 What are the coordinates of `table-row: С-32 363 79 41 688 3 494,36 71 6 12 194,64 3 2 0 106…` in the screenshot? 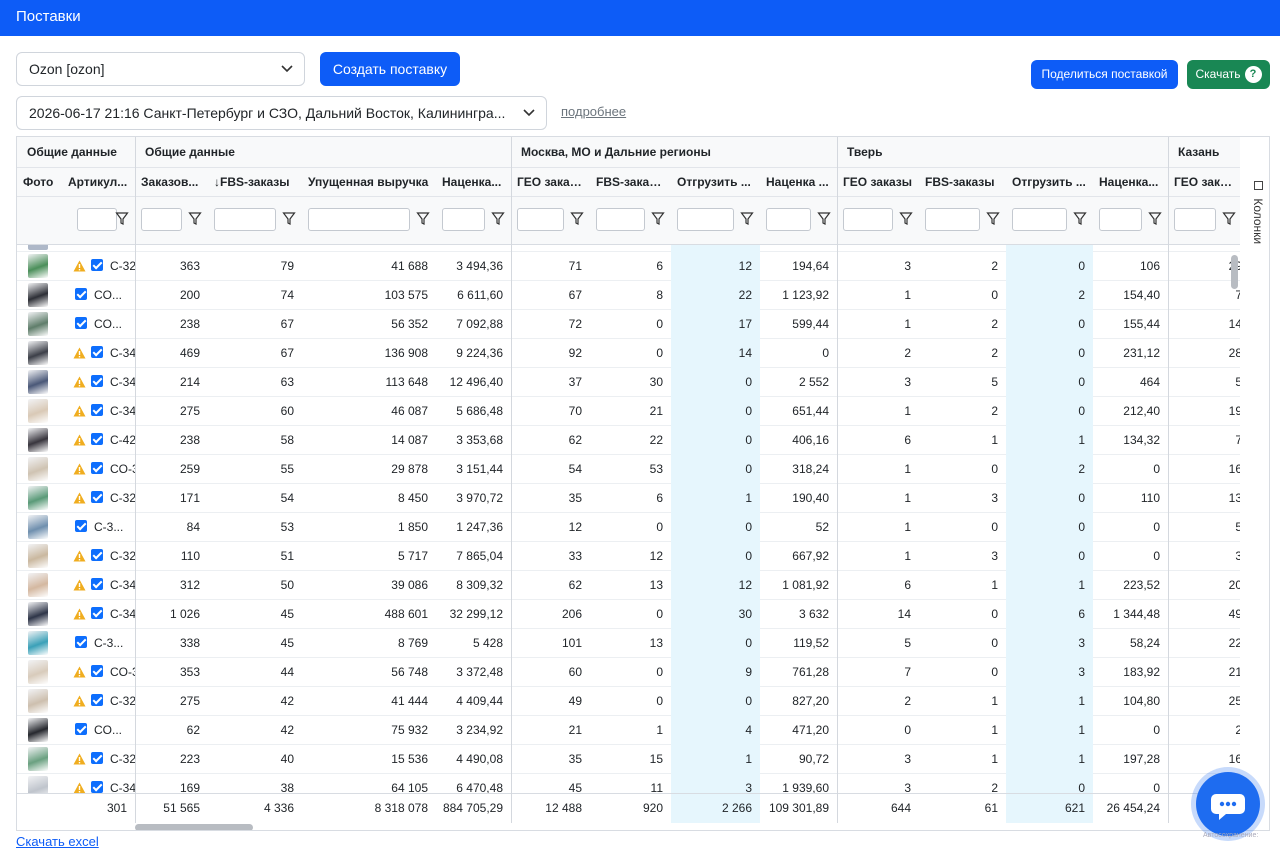 It's located at (628, 266).